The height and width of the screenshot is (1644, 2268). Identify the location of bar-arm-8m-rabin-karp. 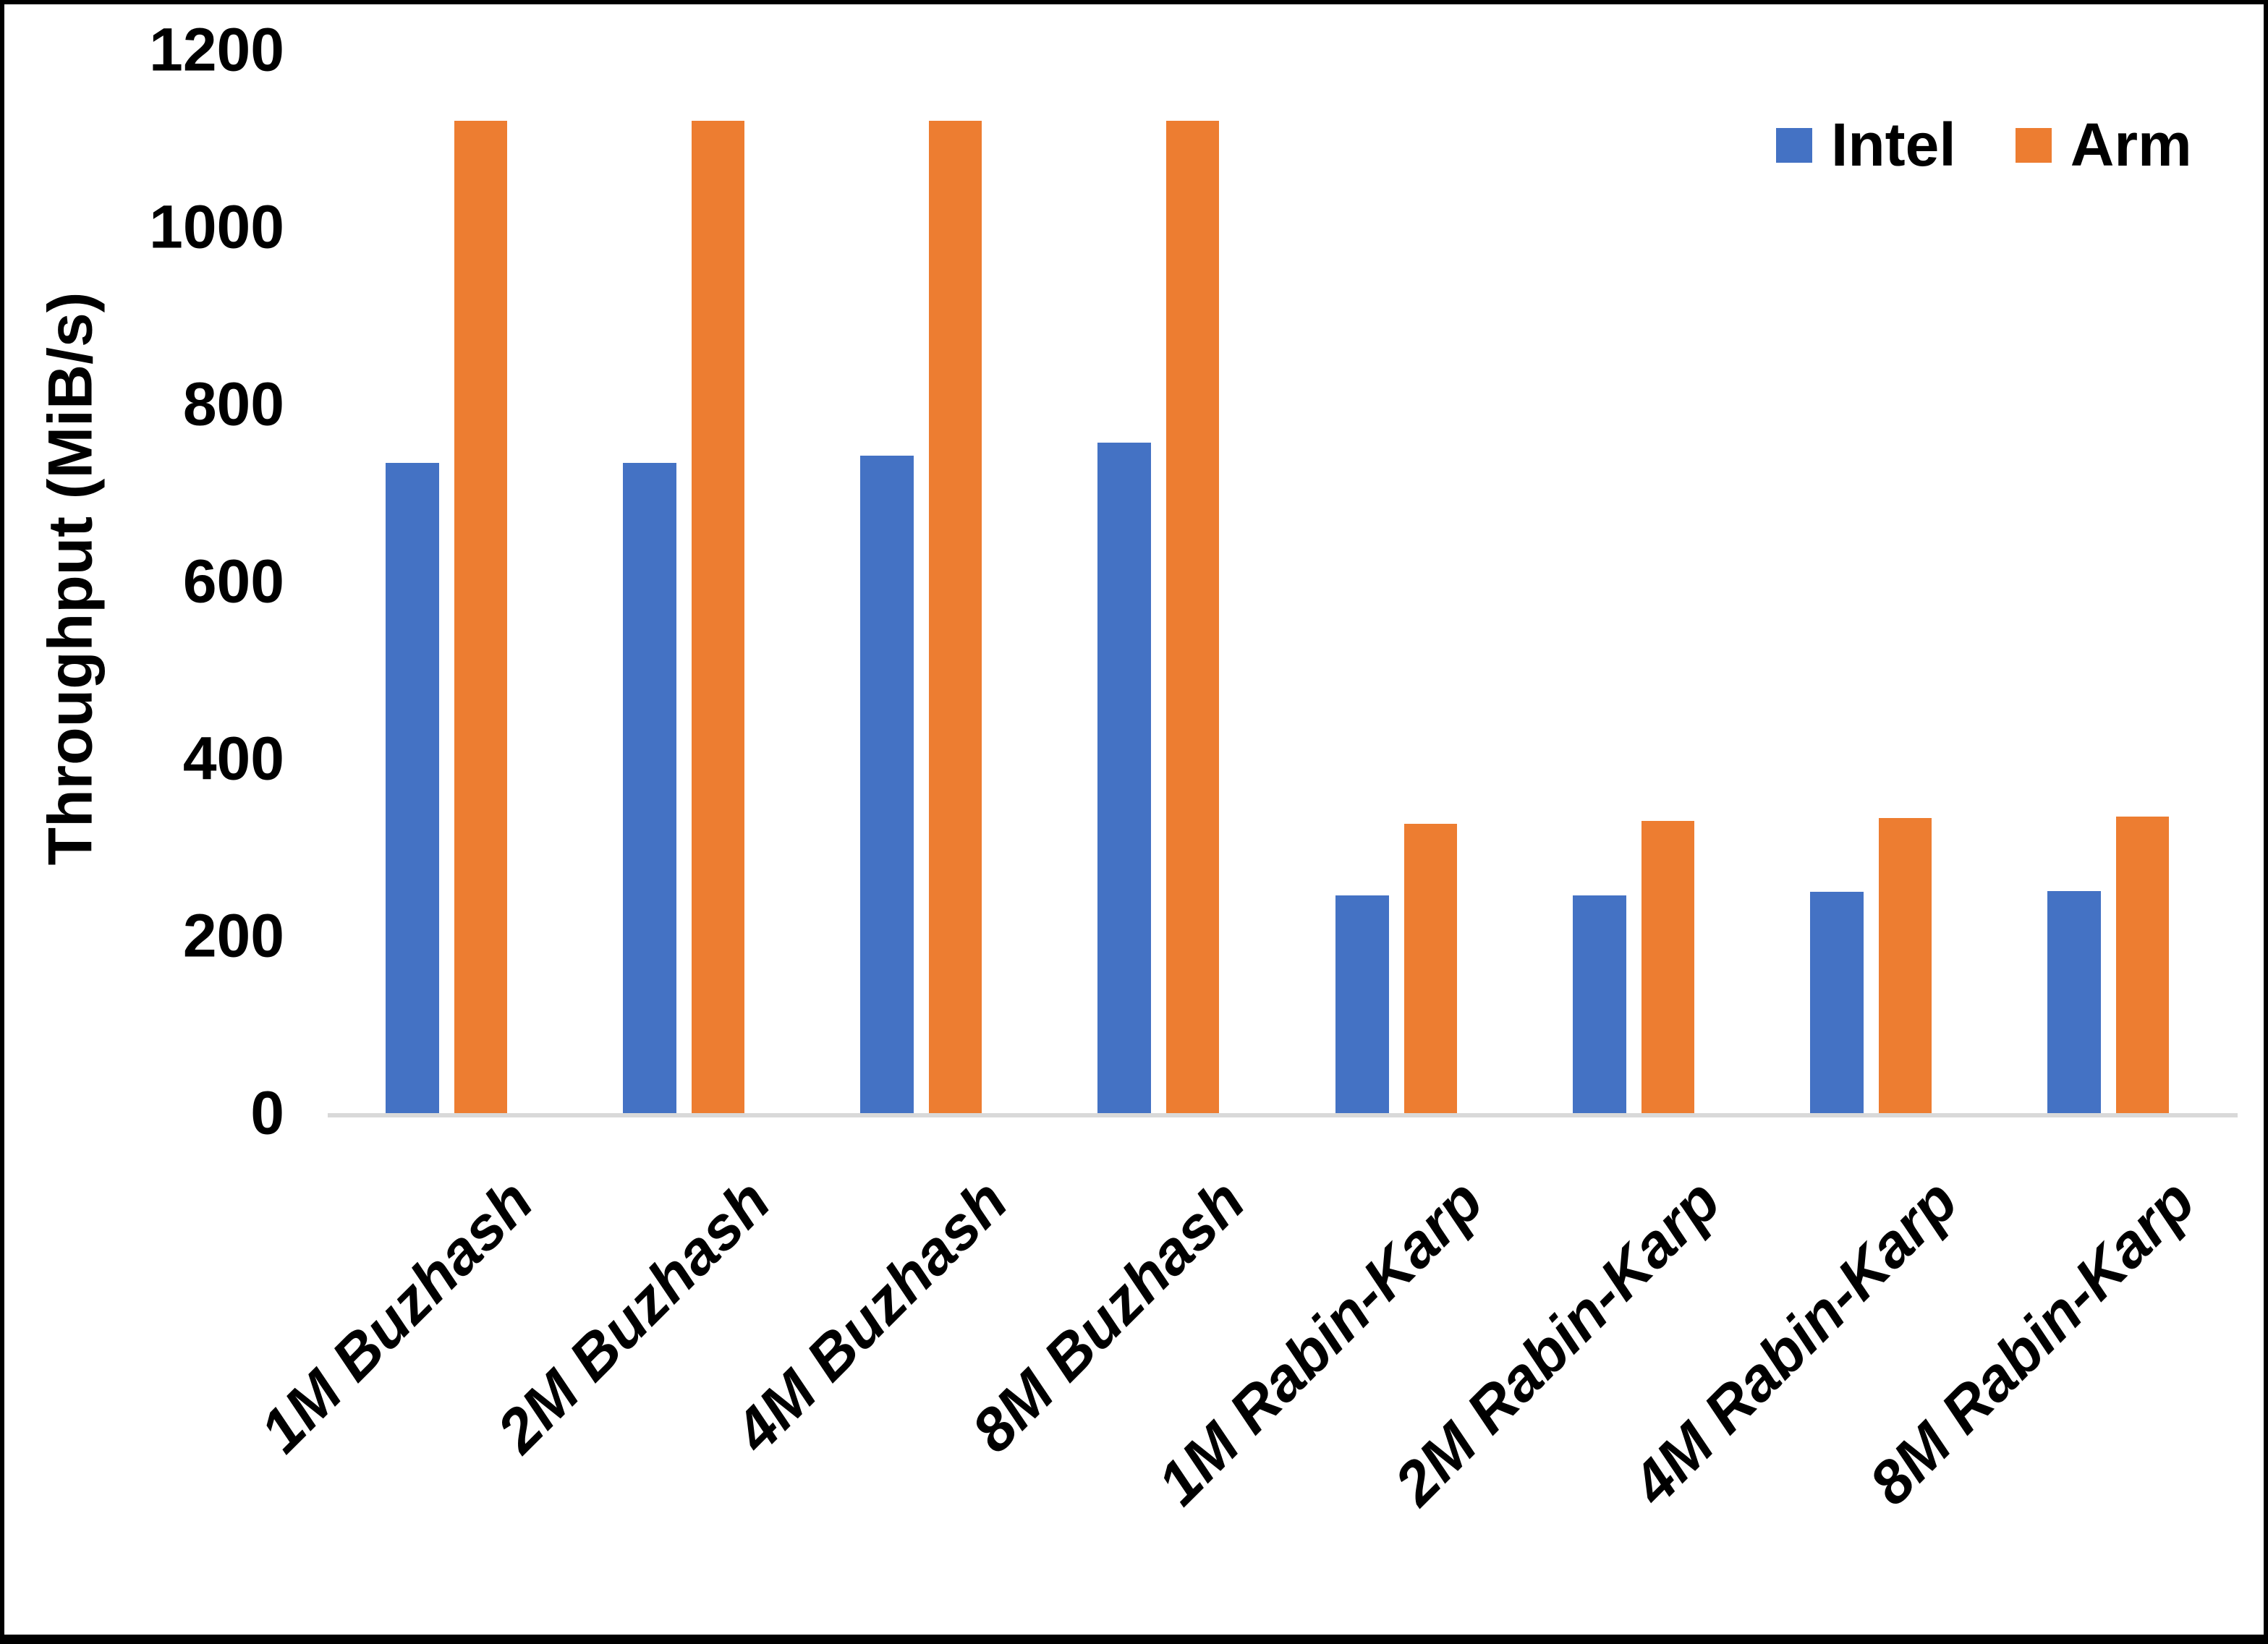
(2142, 964).